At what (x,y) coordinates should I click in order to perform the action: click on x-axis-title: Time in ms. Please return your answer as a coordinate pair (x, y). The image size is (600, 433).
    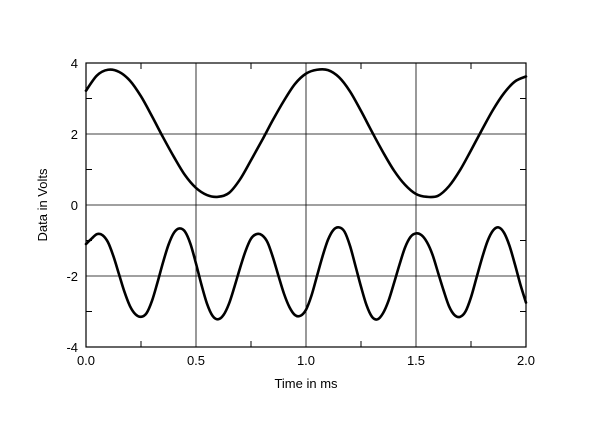
    Looking at the image, I should click on (306, 383).